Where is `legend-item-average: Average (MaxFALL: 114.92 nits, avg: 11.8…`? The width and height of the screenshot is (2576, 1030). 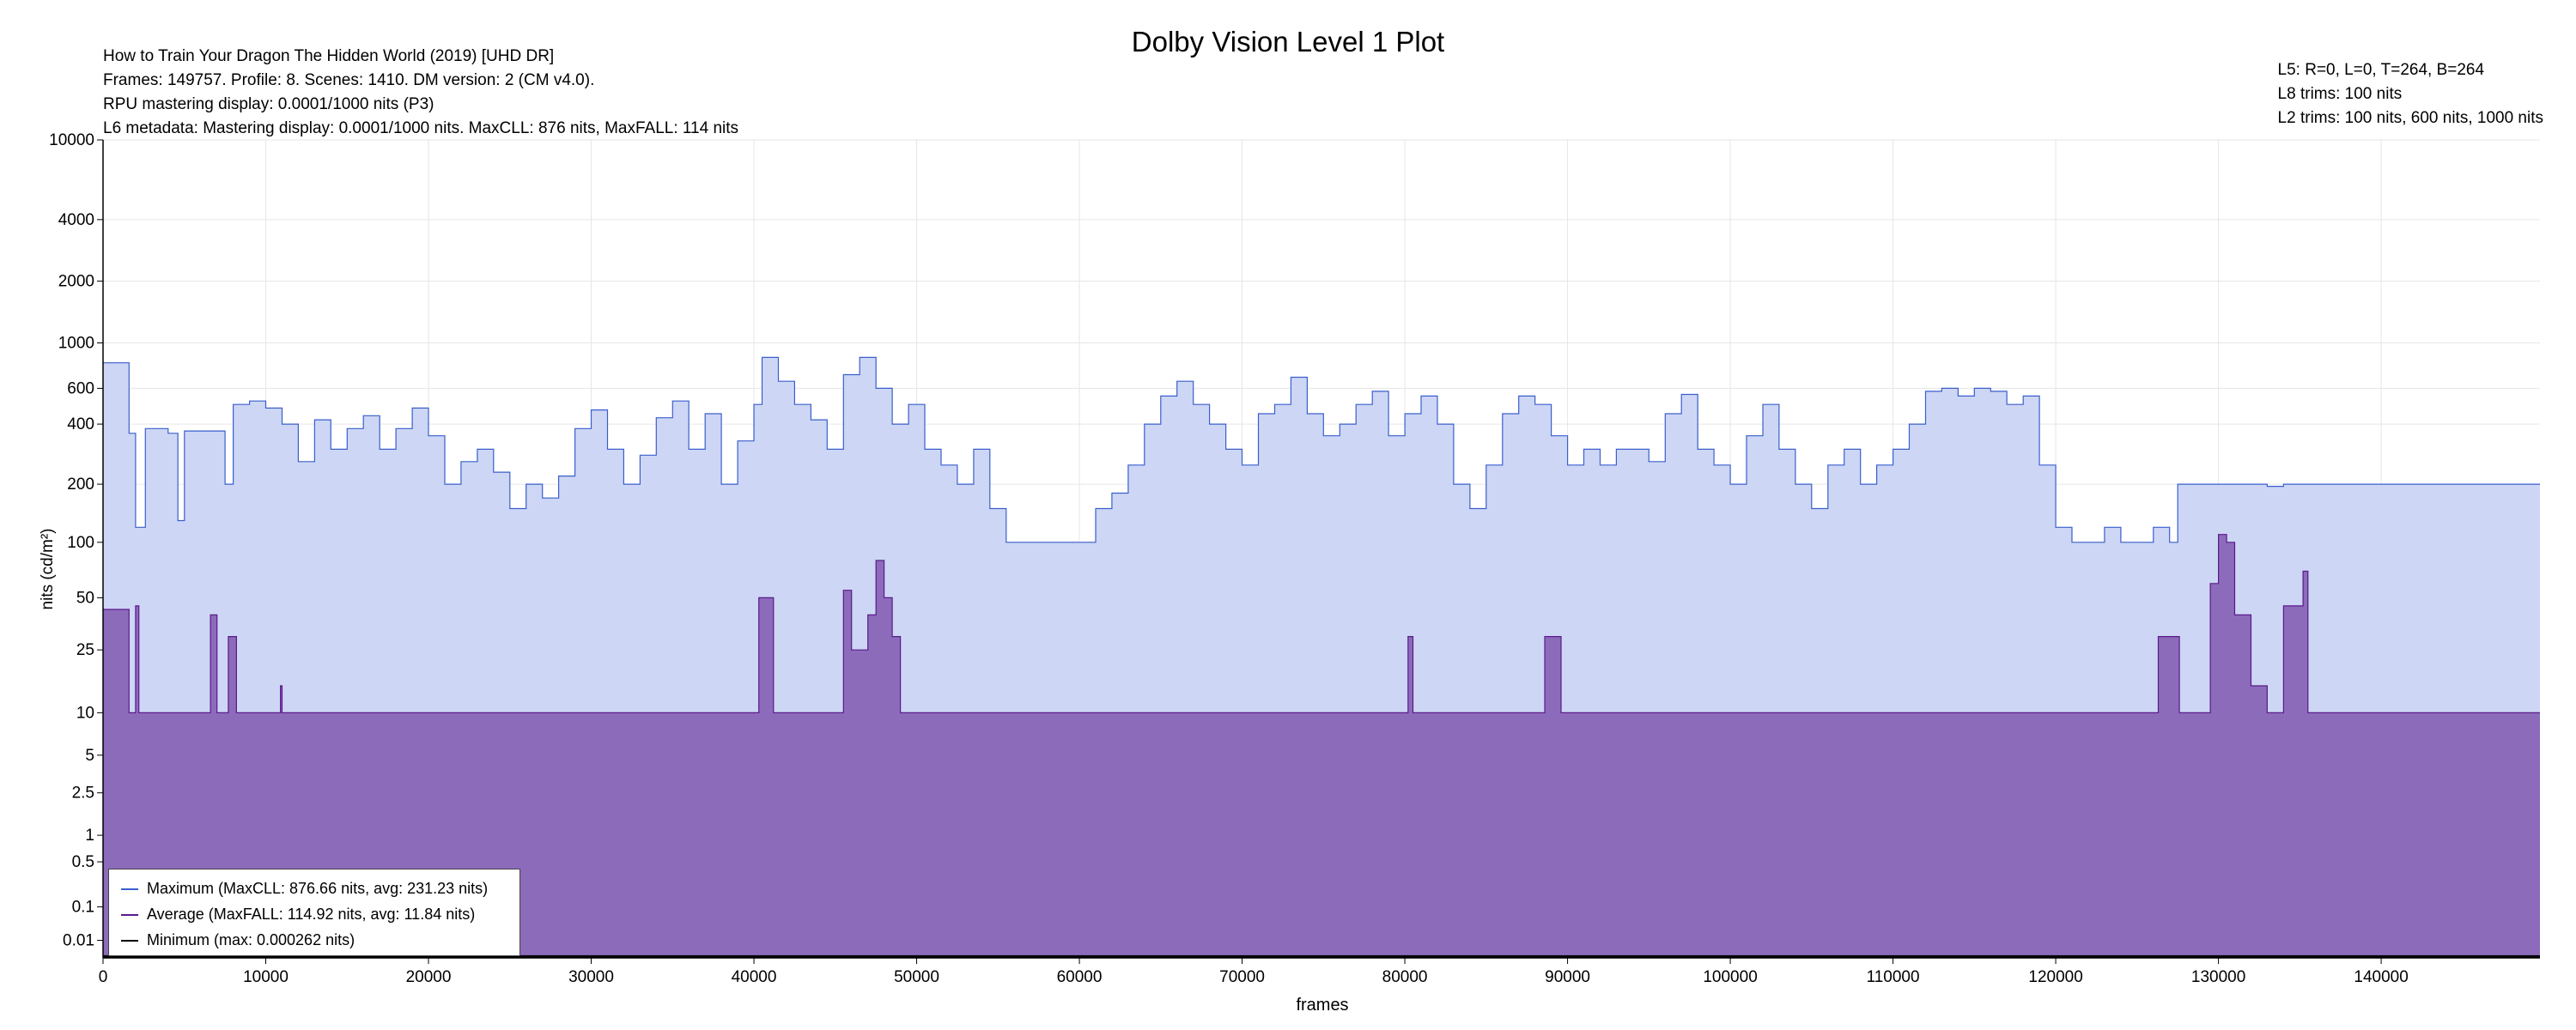 legend-item-average: Average (MaxFALL: 114.92 nits, avg: 11.8… is located at coordinates (298, 915).